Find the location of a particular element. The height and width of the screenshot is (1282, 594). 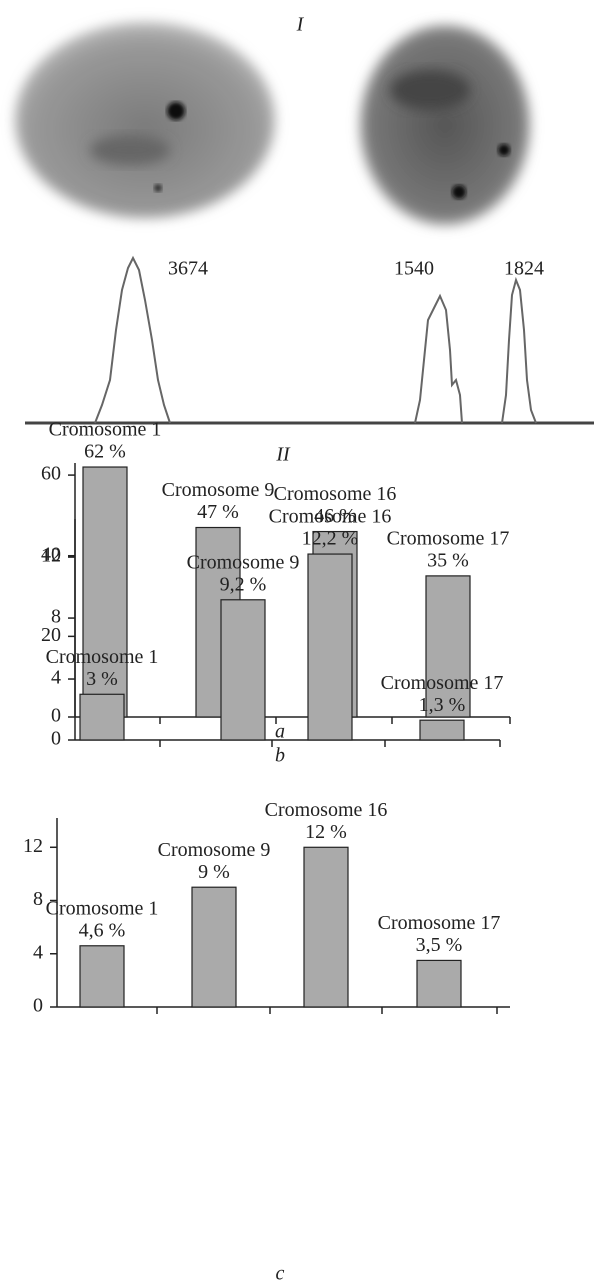

value-label: 3 % is located at coordinates (102, 679).